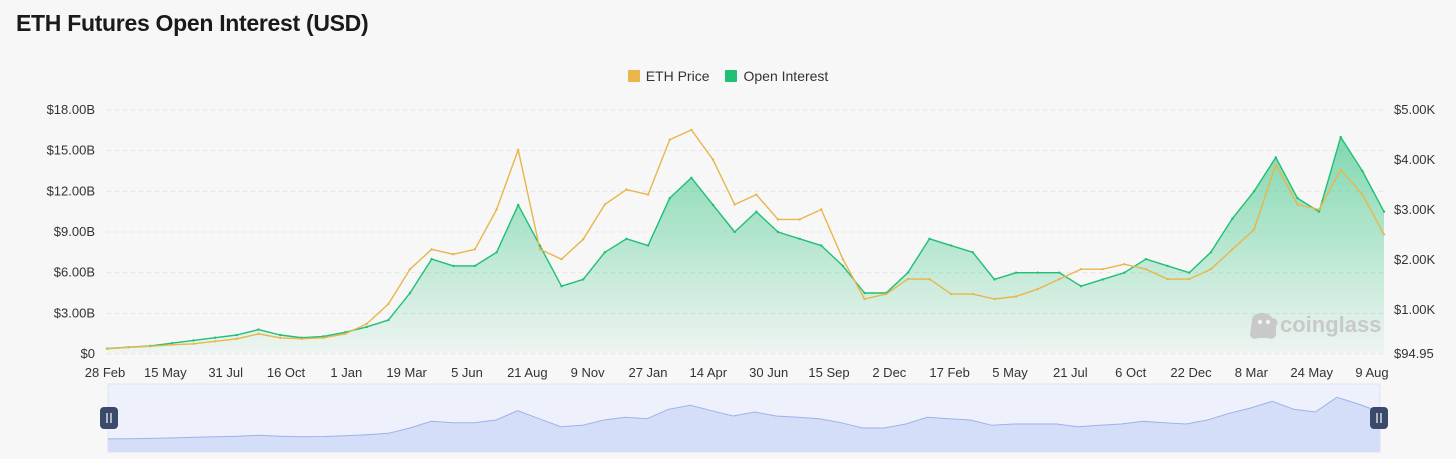 Image resolution: width=1456 pixels, height=459 pixels. I want to click on left-tick-label: $6.00B, so click(74, 272).